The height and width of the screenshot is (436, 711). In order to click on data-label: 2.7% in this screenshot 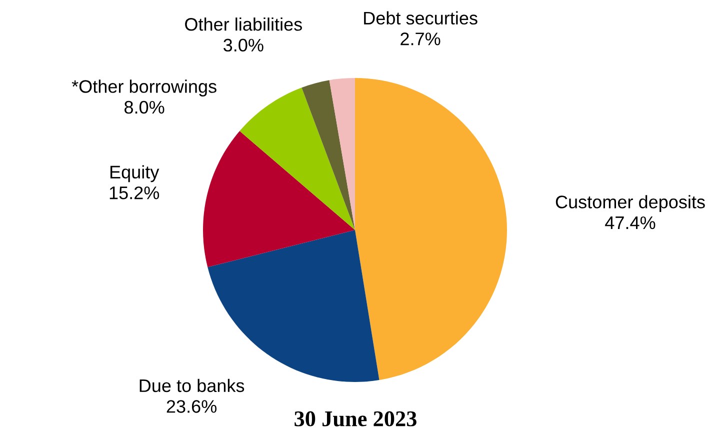, I will do `click(420, 39)`.